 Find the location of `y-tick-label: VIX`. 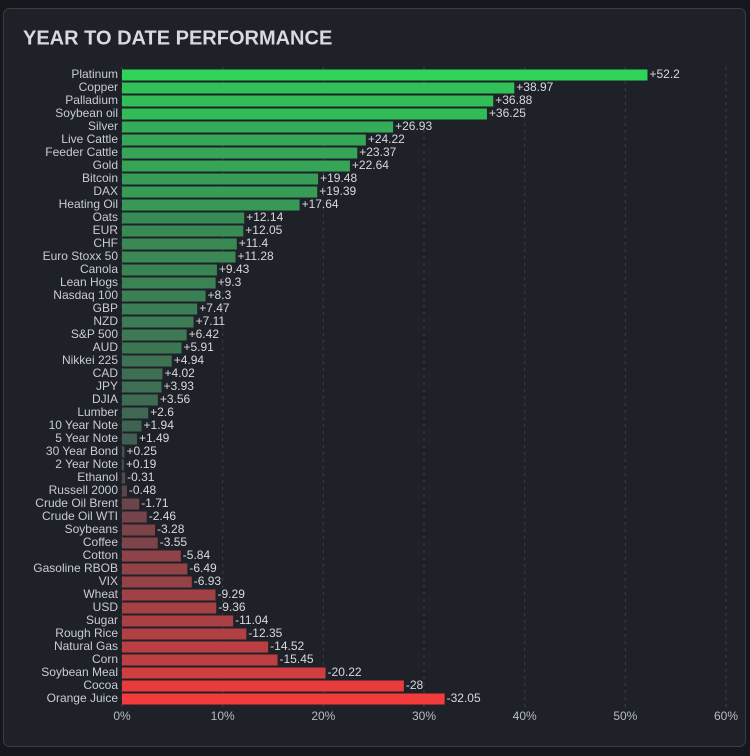

y-tick-label: VIX is located at coordinates (108, 581).